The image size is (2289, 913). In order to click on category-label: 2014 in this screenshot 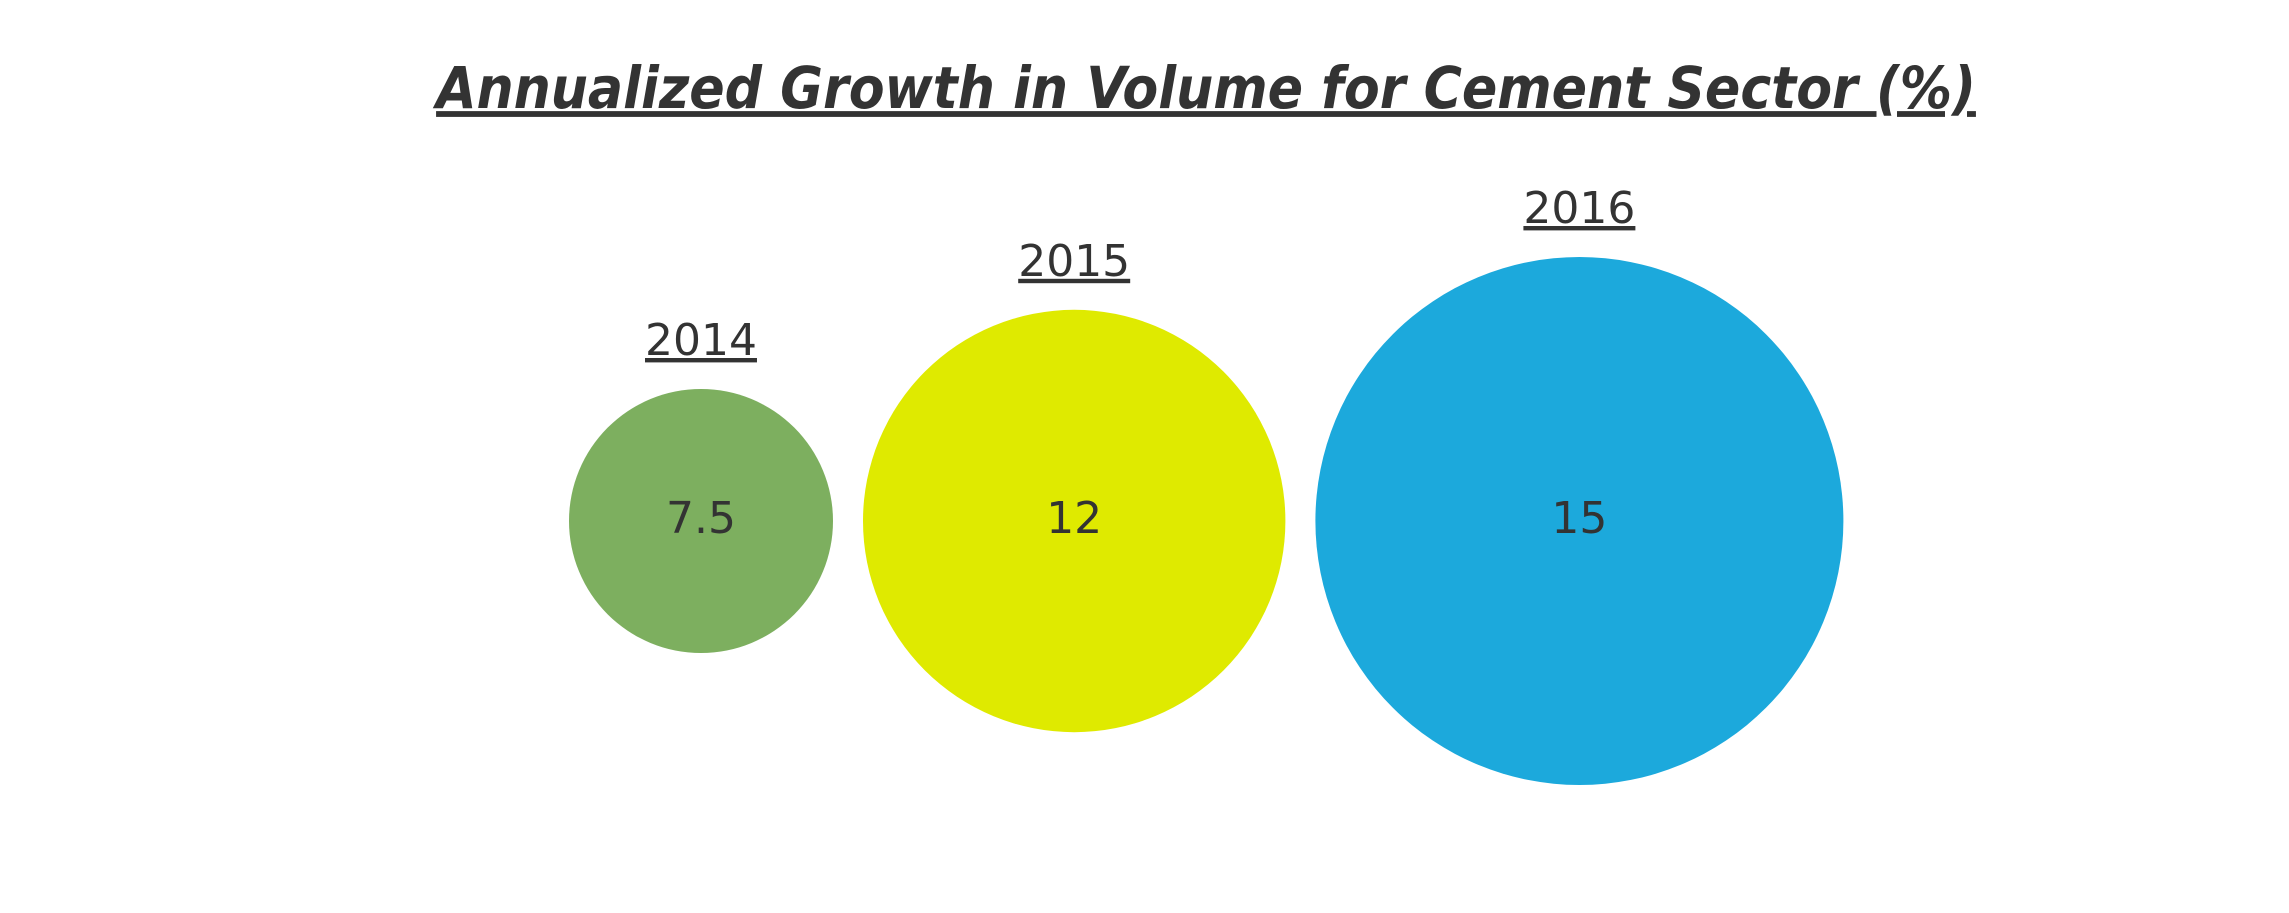, I will do `click(701, 340)`.